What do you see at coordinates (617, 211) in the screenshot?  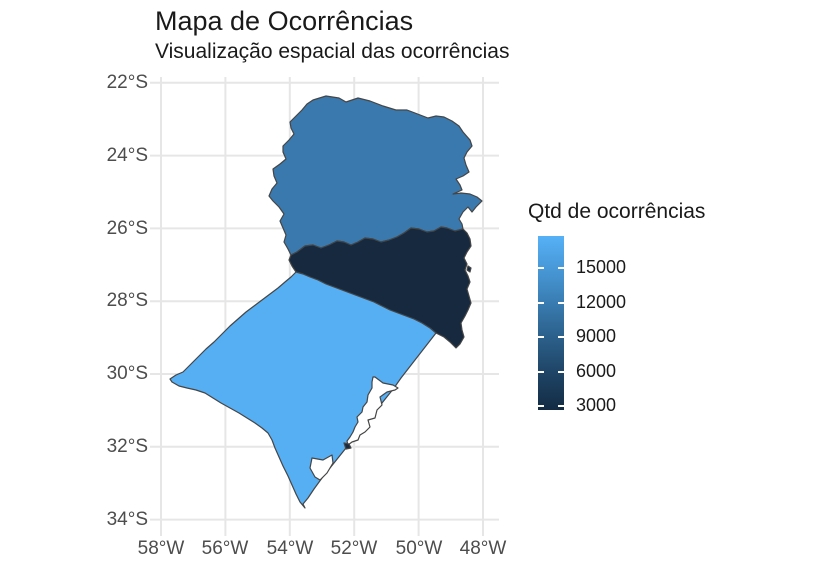 I see `legend-title: Qtd de ocorrências` at bounding box center [617, 211].